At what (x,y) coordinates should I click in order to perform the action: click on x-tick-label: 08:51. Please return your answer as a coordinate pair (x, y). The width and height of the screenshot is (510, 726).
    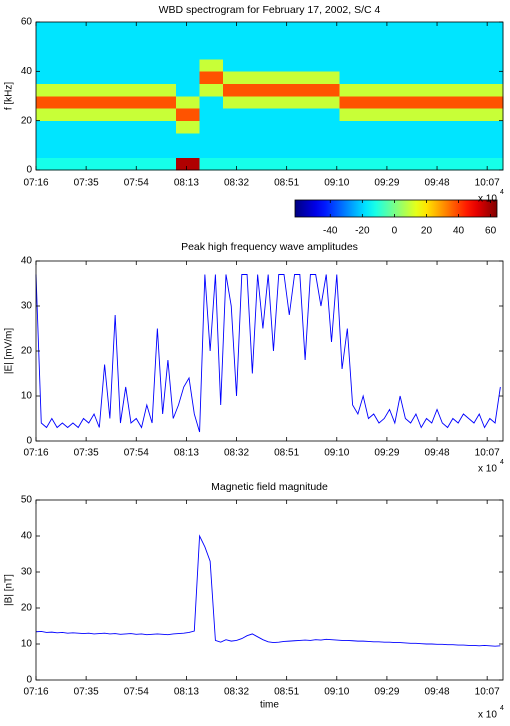
    Looking at the image, I should click on (286, 692).